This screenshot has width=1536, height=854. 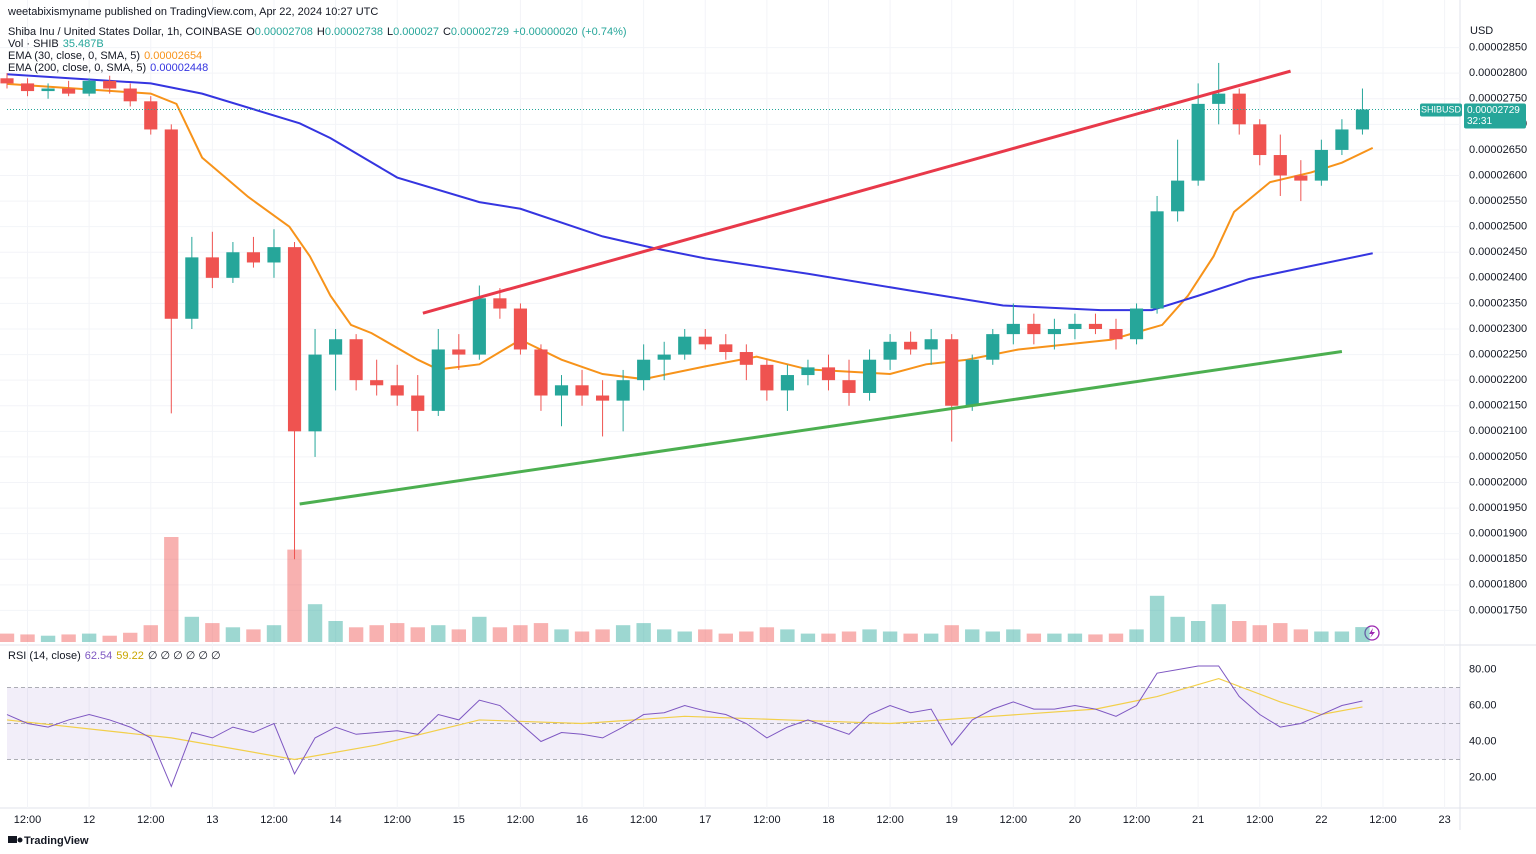 I want to click on ohlc-key: H, so click(x=320, y=32).